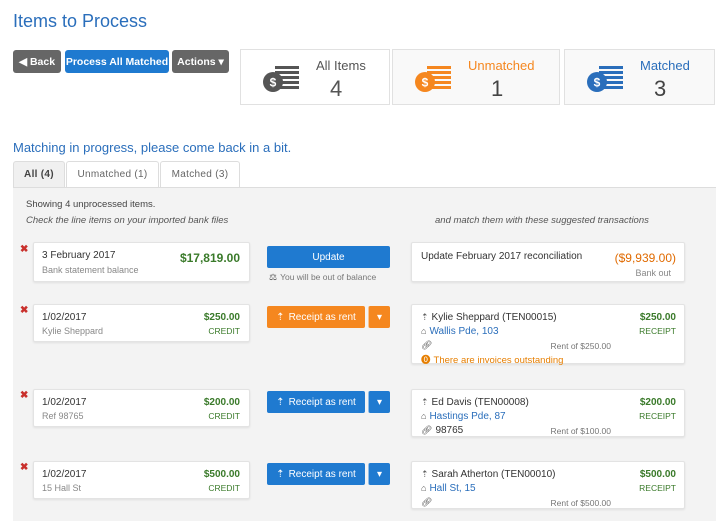 The image size is (720, 521). I want to click on invoices-warning: ⓿ There are invoices outstanding, so click(492, 359).